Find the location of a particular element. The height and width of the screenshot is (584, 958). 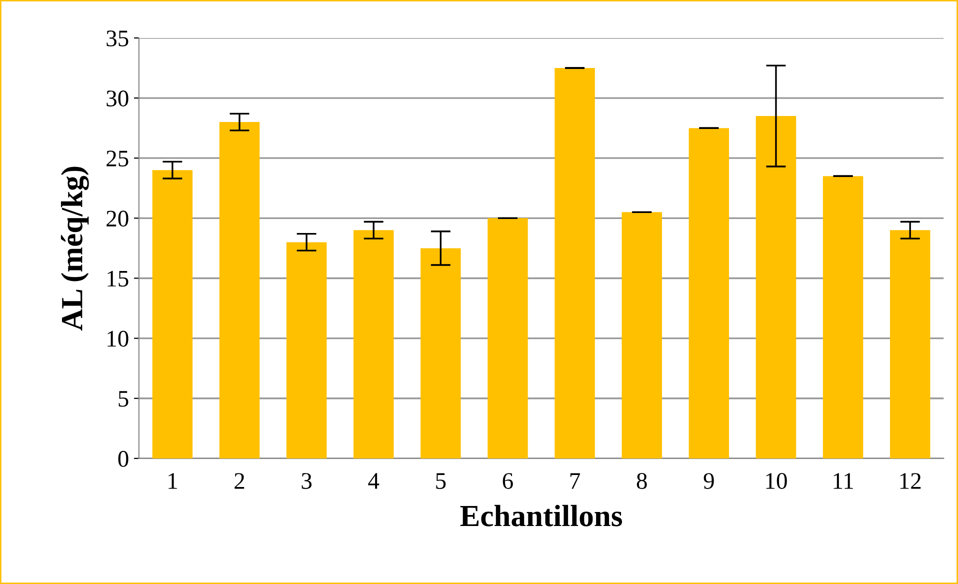

y-tick-label: 10 is located at coordinates (118, 338).